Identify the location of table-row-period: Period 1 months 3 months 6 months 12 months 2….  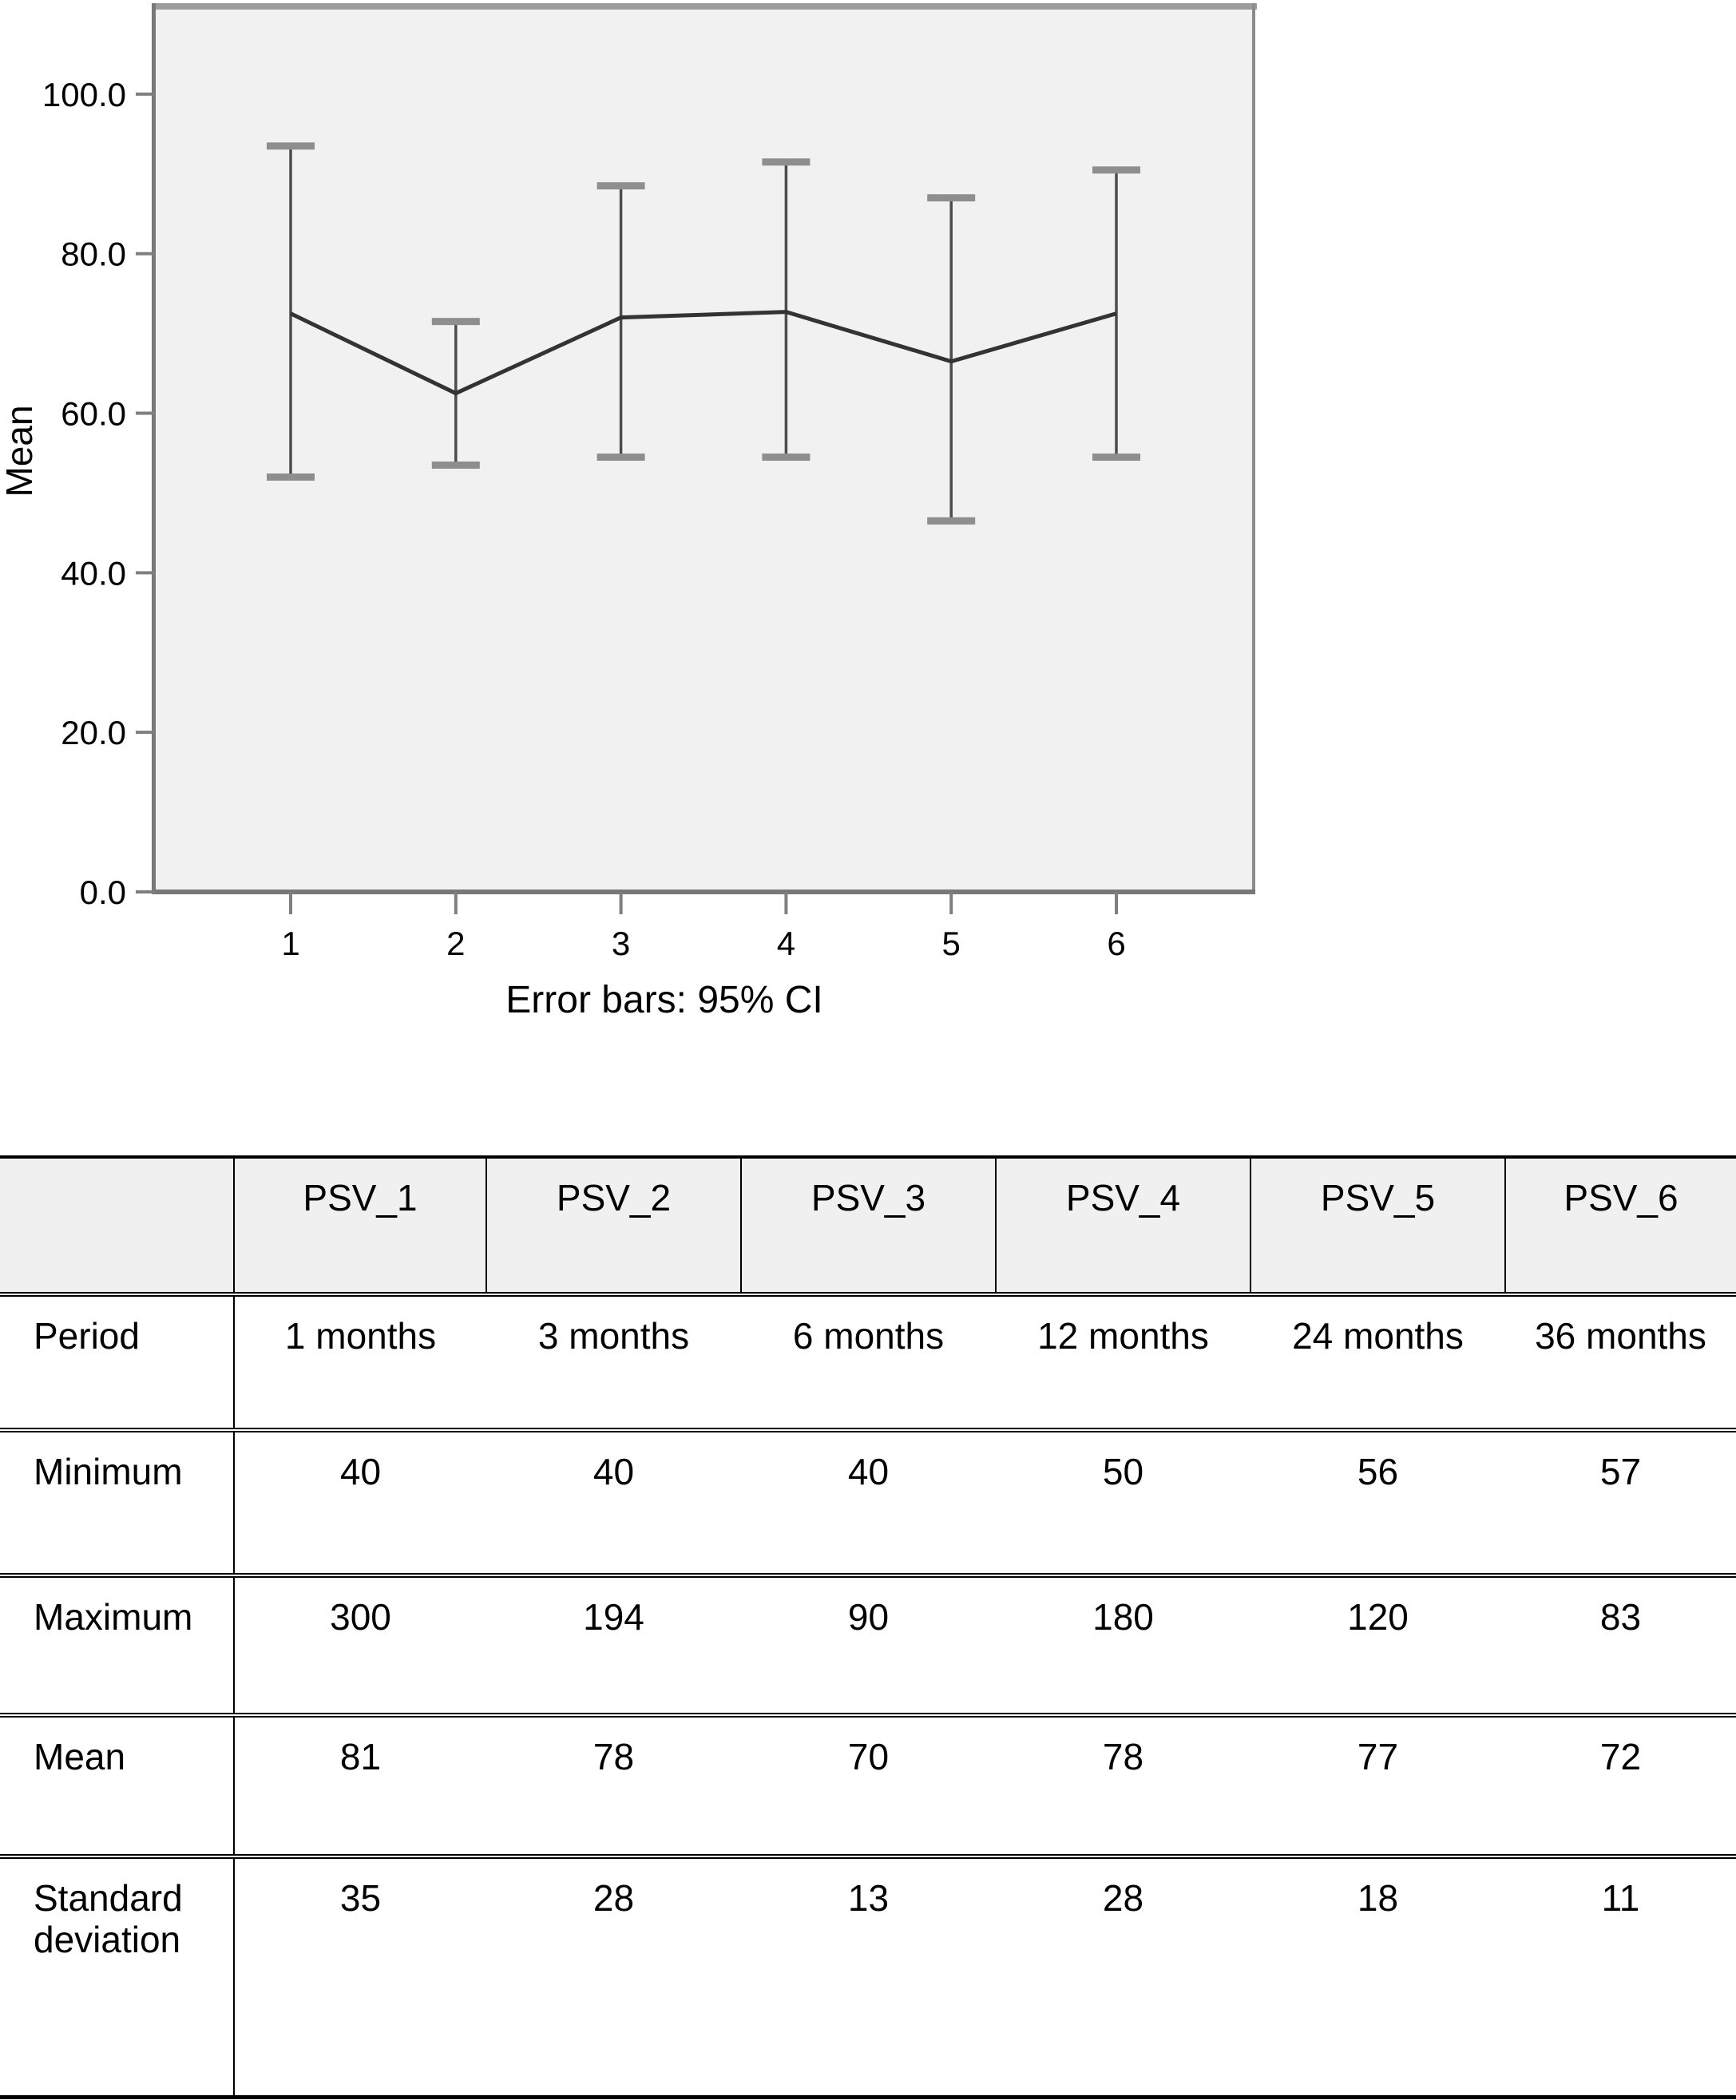
(868, 1362).